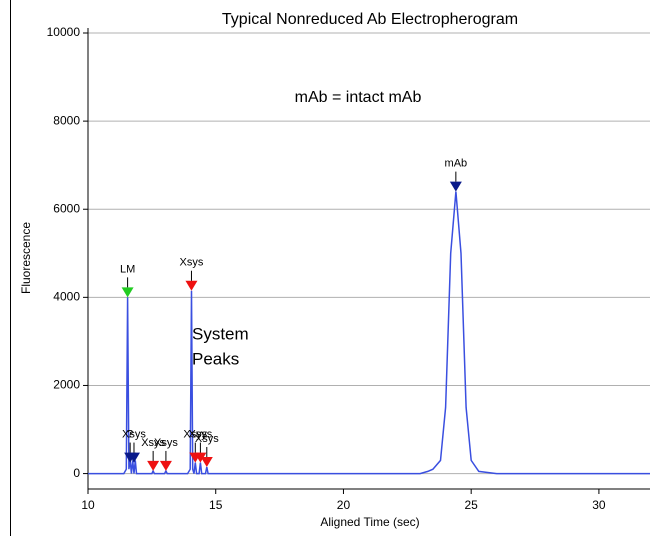 This screenshot has width=653, height=536. Describe the element at coordinates (358, 97) in the screenshot. I see `annotation: mAb = intact mAb` at that location.